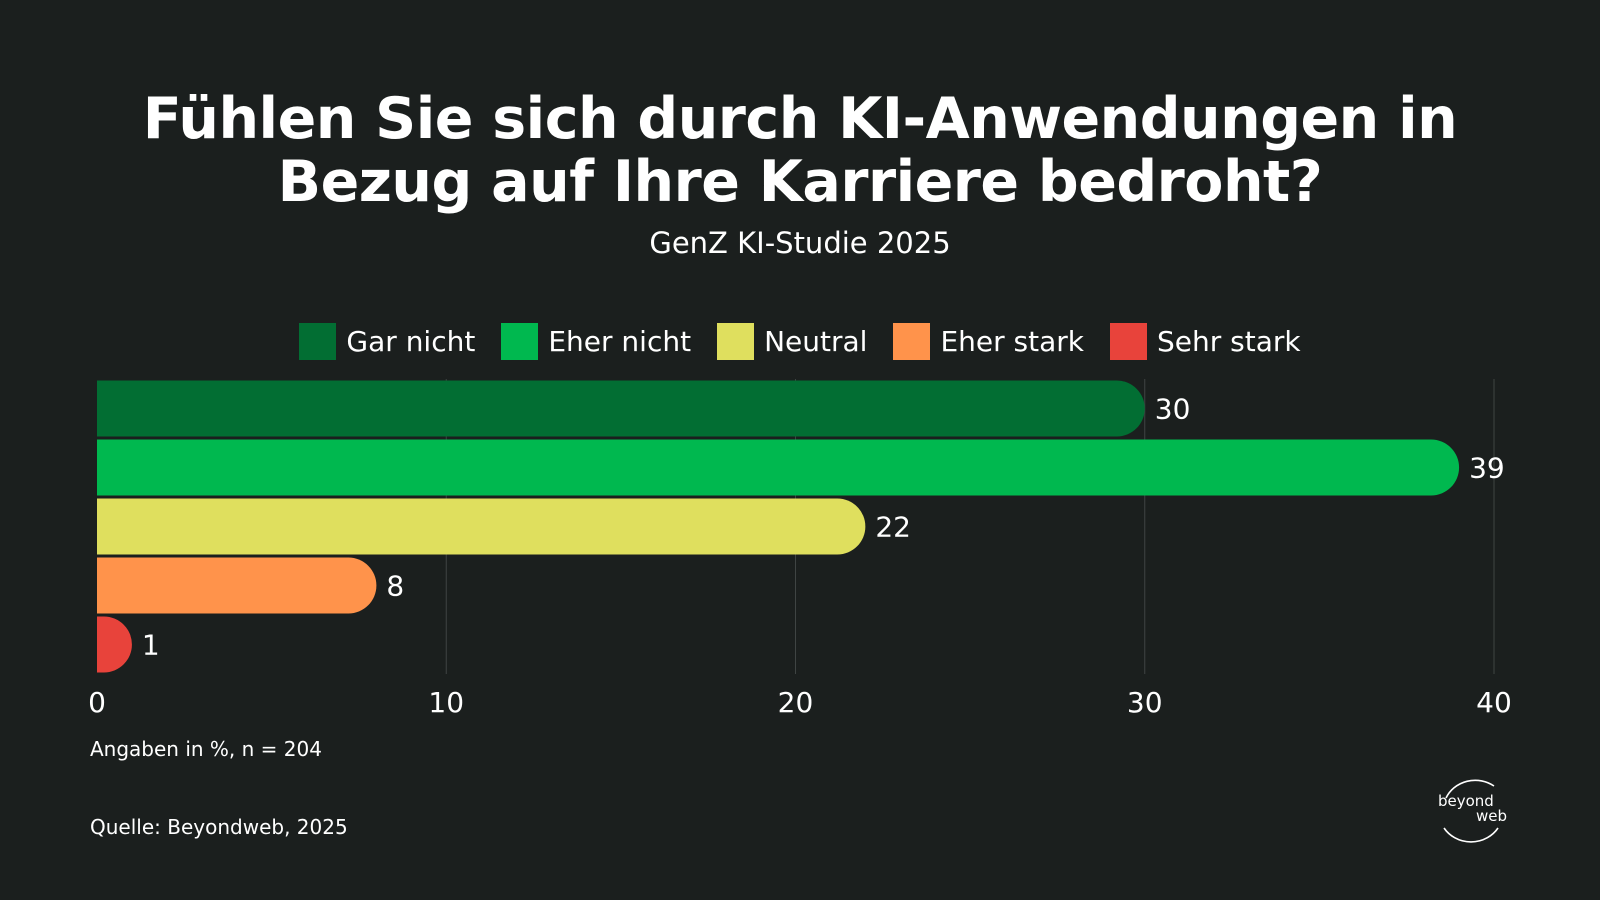 The height and width of the screenshot is (900, 1600). I want to click on title-line-1: Fühlen Sie sich durch KI-Anwendungen in, so click(800, 119).